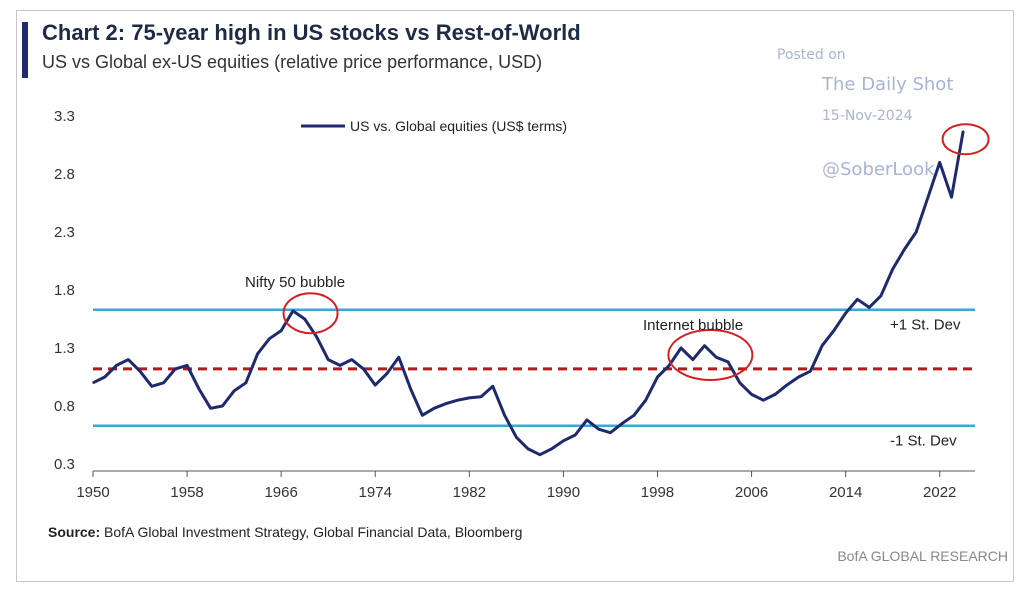 The image size is (1020, 594). I want to click on legend-label: US vs. Global equities (US$ terms), so click(458, 126).